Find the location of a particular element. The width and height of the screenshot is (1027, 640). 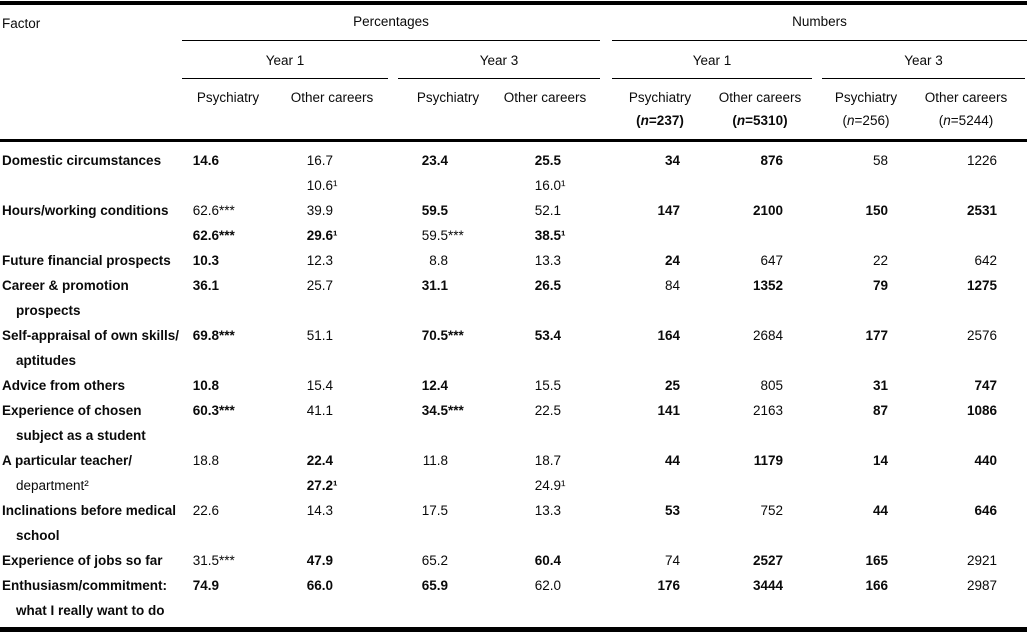

value-line: 62.6*** is located at coordinates (213, 235).